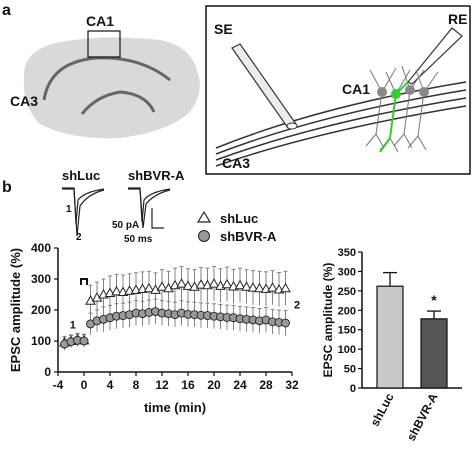 The width and height of the screenshot is (474, 466). What do you see at coordinates (175, 407) in the screenshot?
I see `x-axis-label: time (min)` at bounding box center [175, 407].